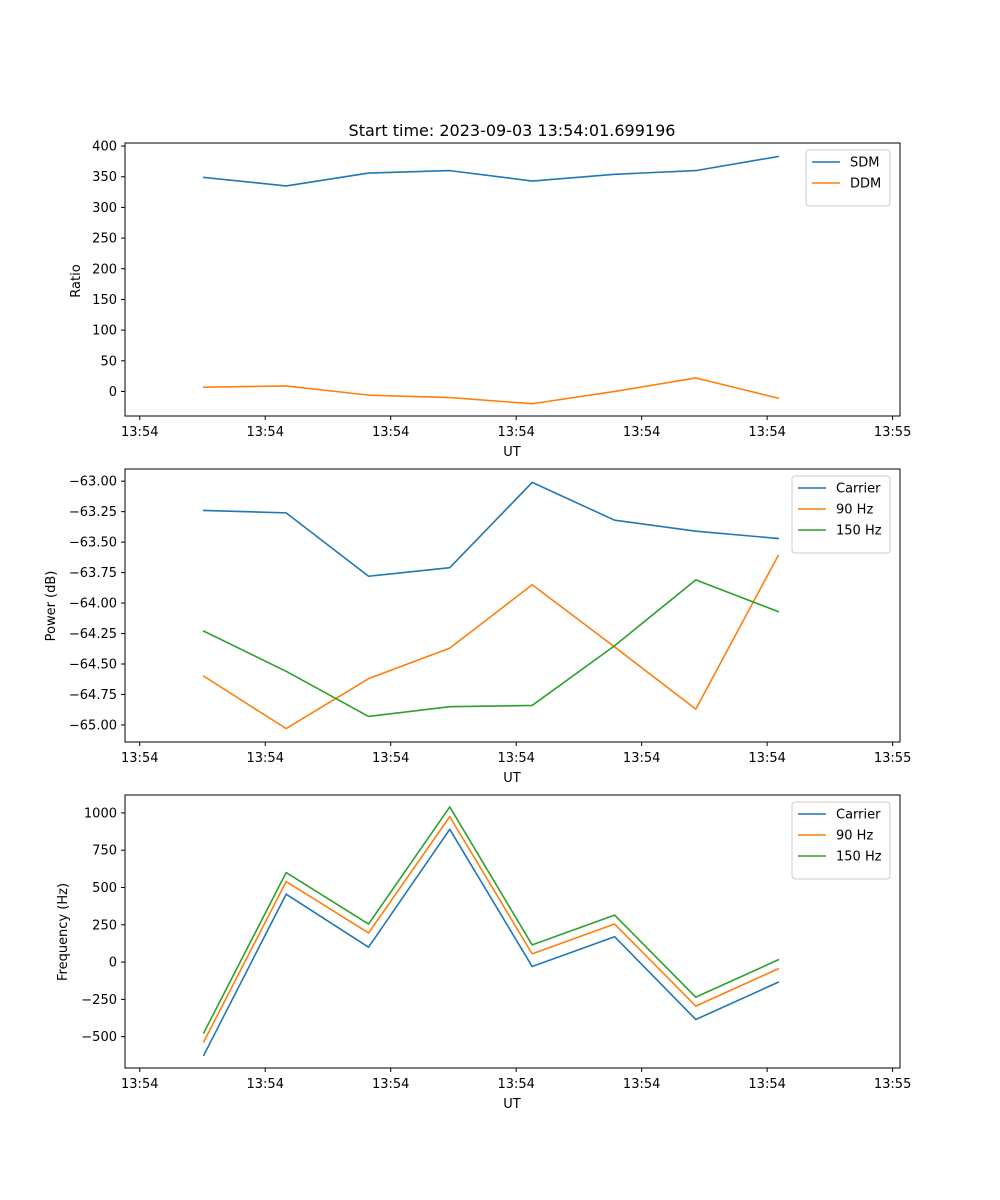  I want to click on y-tick-label: −64.75, so click(93, 695).